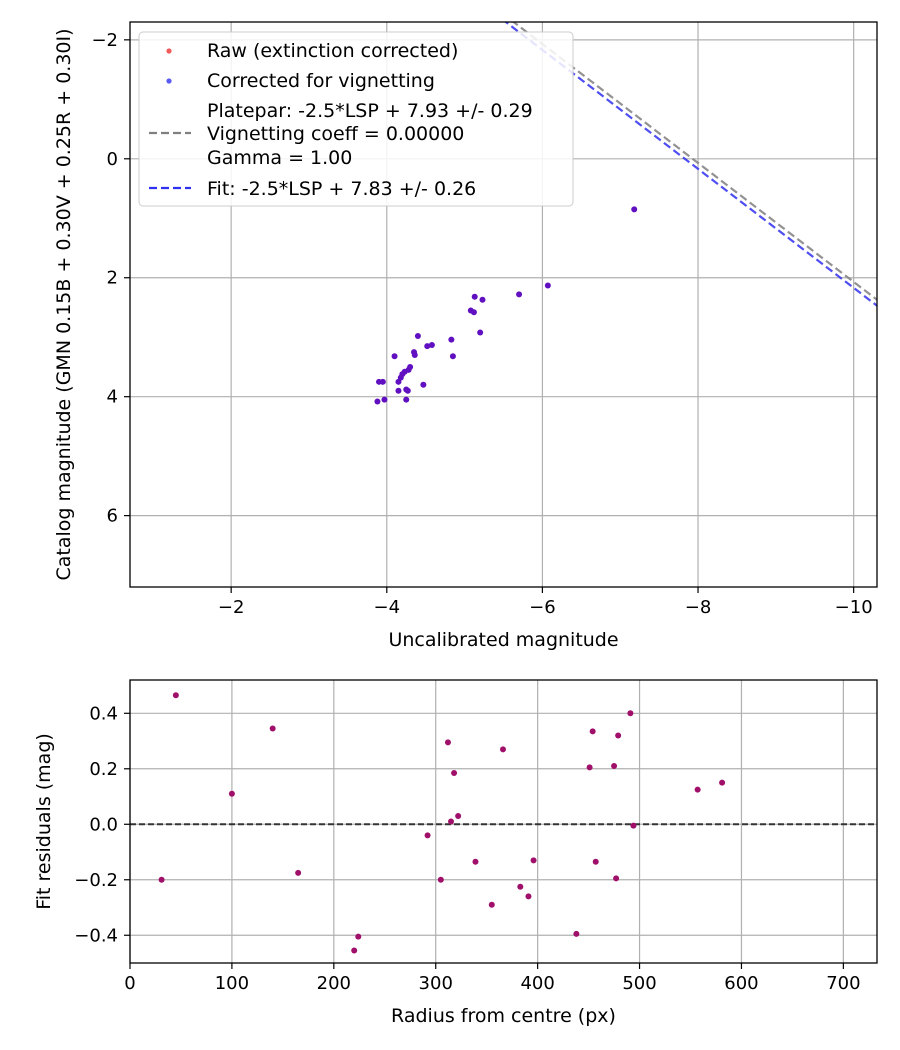 Image resolution: width=900 pixels, height=1050 pixels. Describe the element at coordinates (741, 983) in the screenshot. I see `x-tick-label: 600` at that location.